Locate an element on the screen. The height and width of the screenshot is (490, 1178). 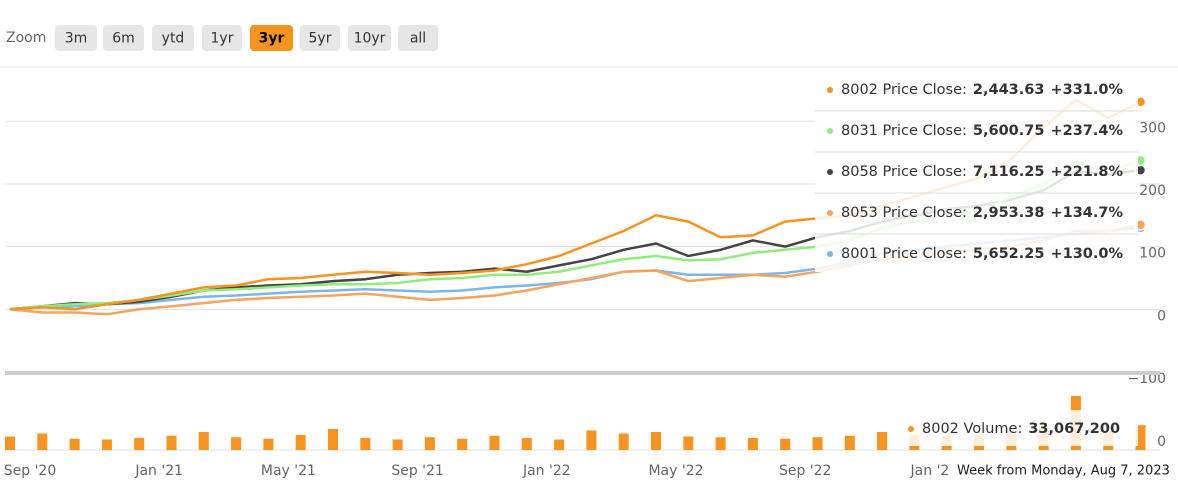
series-name: 8058 Price Close: is located at coordinates (904, 172).